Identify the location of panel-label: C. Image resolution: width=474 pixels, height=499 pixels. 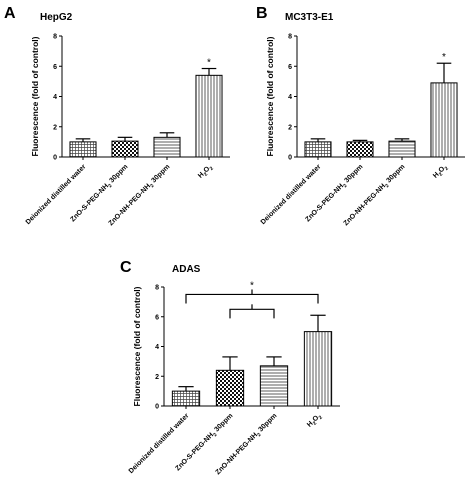
(126, 267).